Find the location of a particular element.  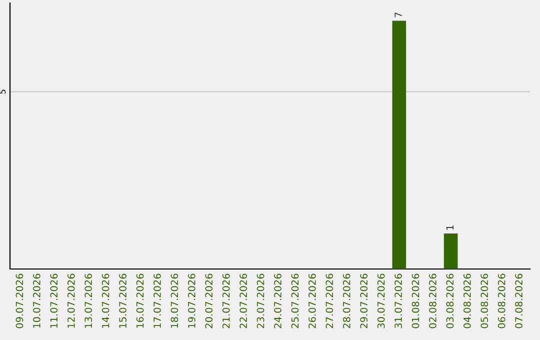

x-tick-label: 06.08.2026 is located at coordinates (502, 301).